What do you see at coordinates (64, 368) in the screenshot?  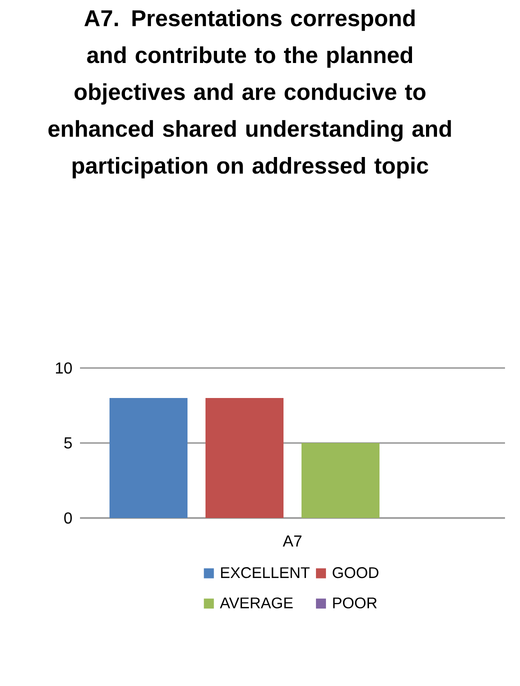 I see `y-tick-label: 10` at bounding box center [64, 368].